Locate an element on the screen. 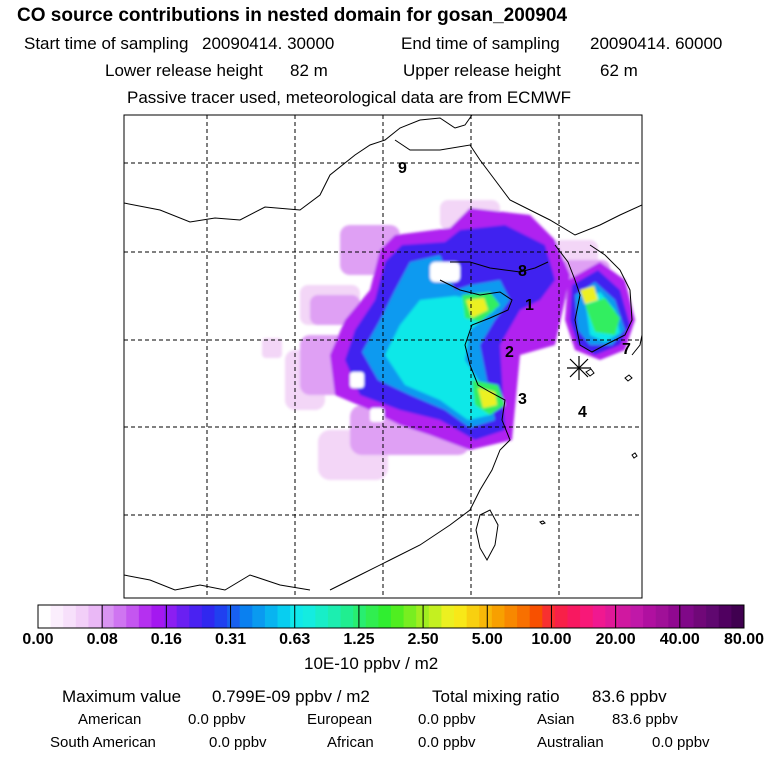 Image resolution: width=768 pixels, height=768 pixels. colorbar-tick-label: 0.08 is located at coordinates (102, 639).